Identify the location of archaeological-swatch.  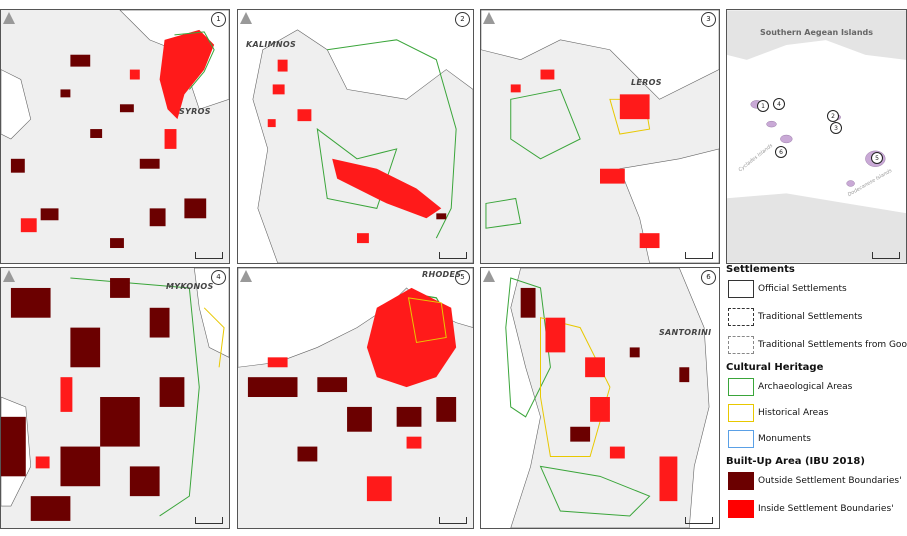
(741, 387).